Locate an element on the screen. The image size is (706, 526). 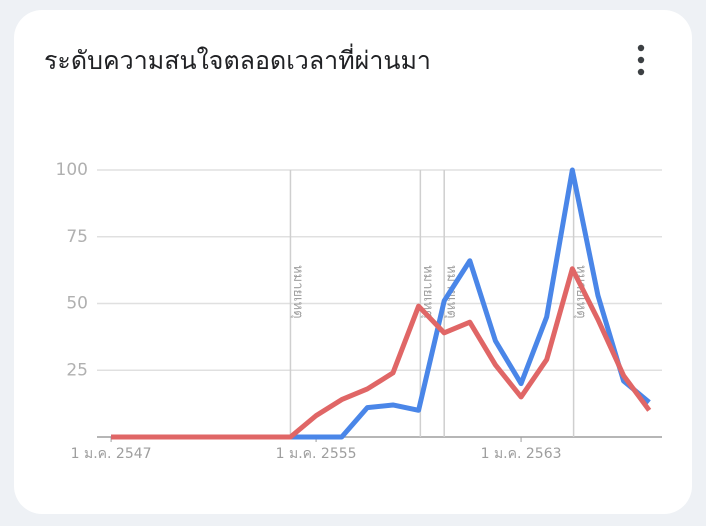
y-tick-label: 100 is located at coordinates (72, 170).